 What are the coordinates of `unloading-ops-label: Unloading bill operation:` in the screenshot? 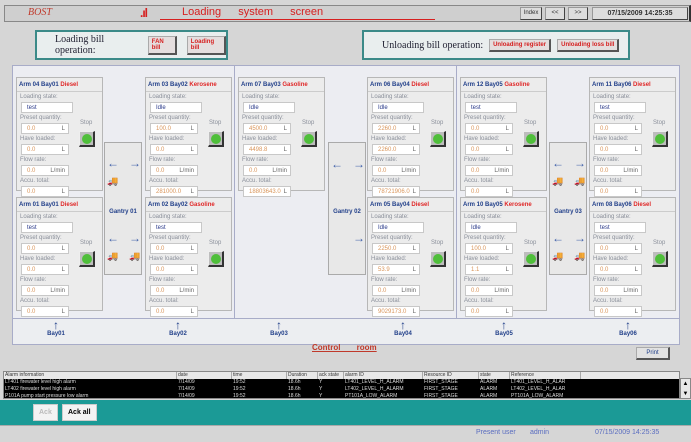 It's located at (433, 45).